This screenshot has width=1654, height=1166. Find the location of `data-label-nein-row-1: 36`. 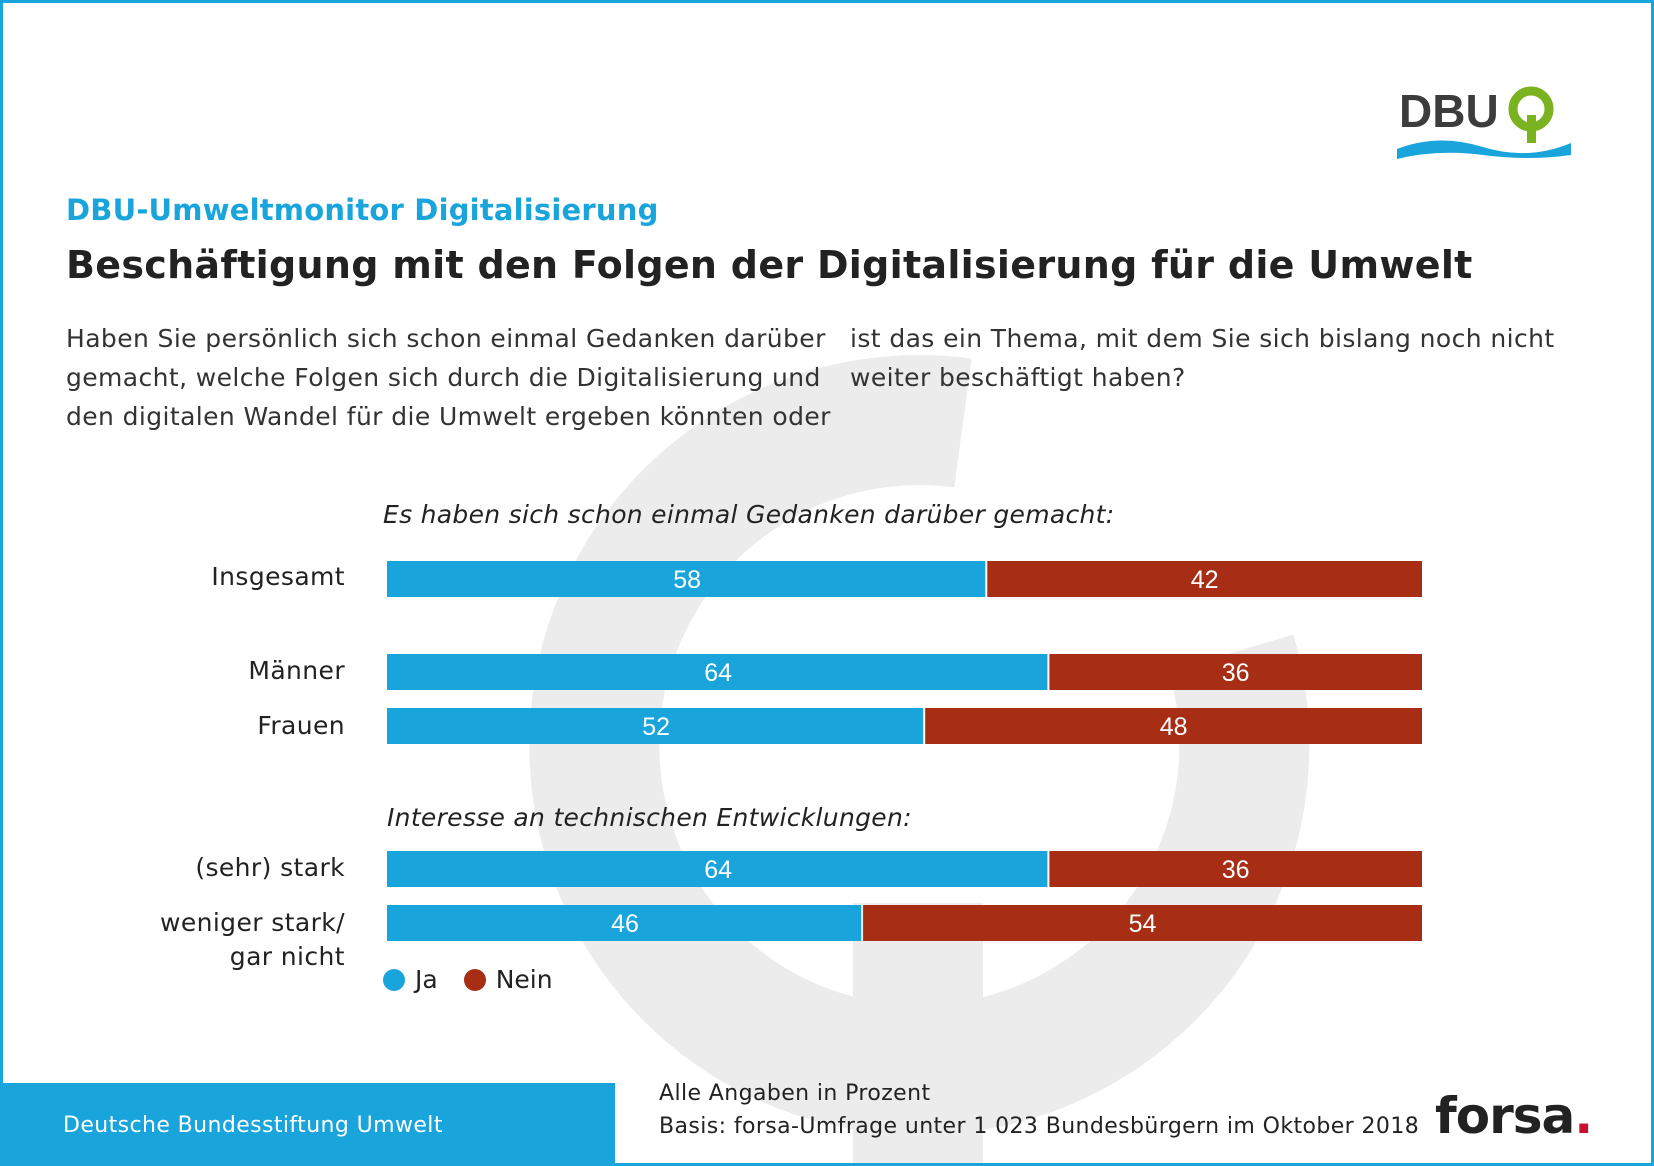

data-label-nein-row-1: 36 is located at coordinates (1236, 673).